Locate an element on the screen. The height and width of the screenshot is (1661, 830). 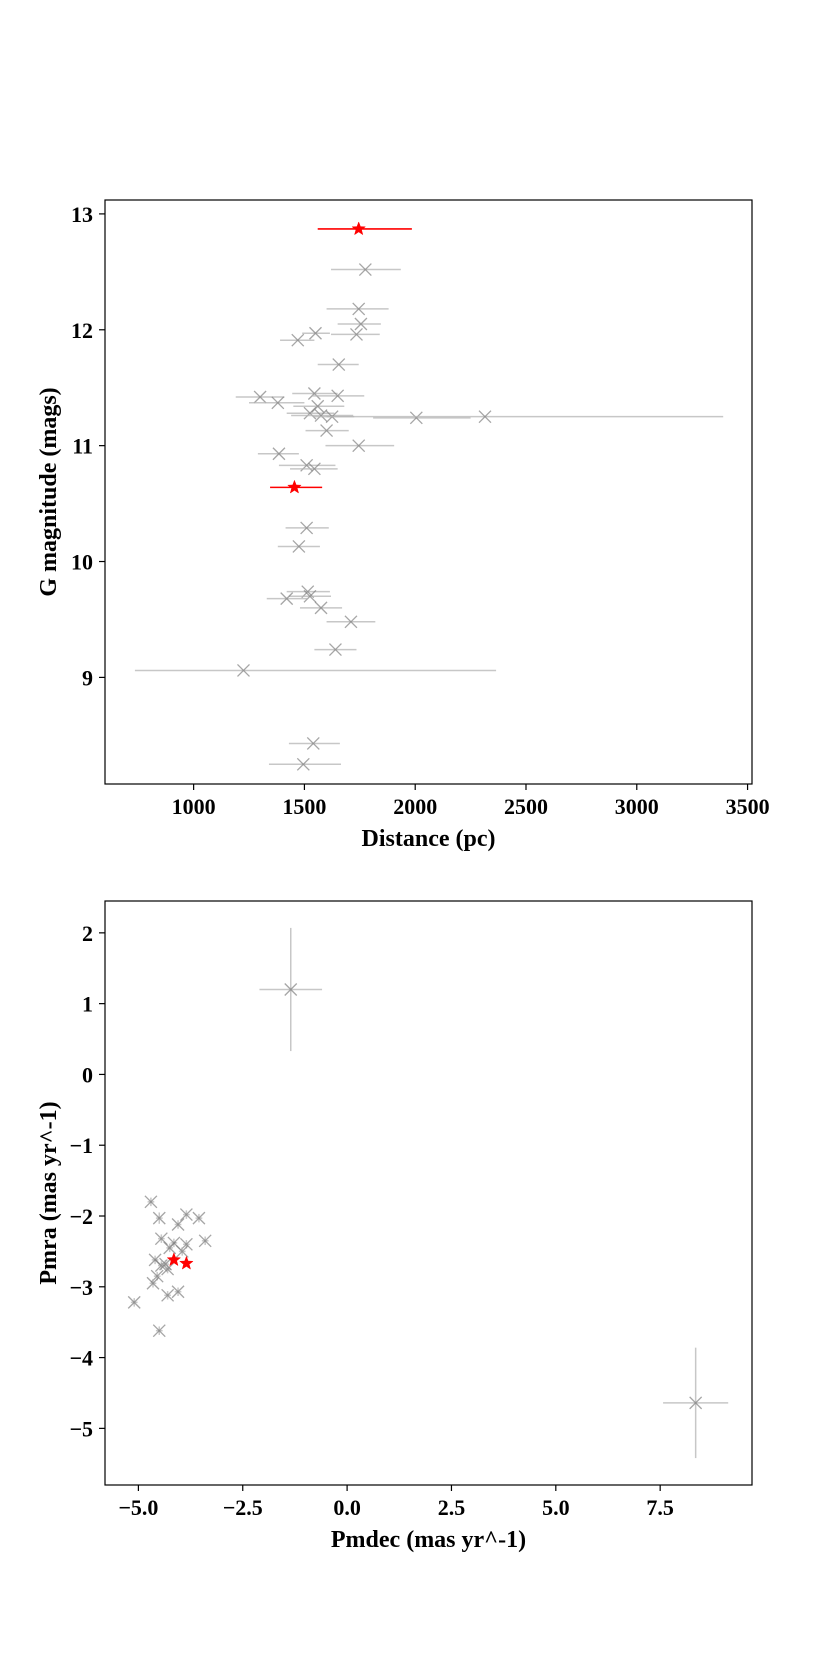
y-tick-label: −4 is located at coordinates (81, 1358).